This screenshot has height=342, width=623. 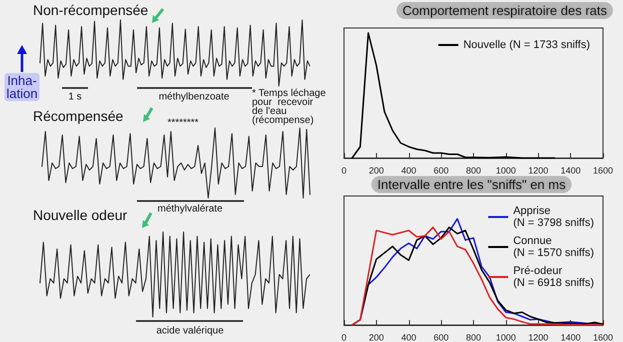 What do you see at coordinates (22, 87) in the screenshot?
I see `text: Inha- lation` at bounding box center [22, 87].